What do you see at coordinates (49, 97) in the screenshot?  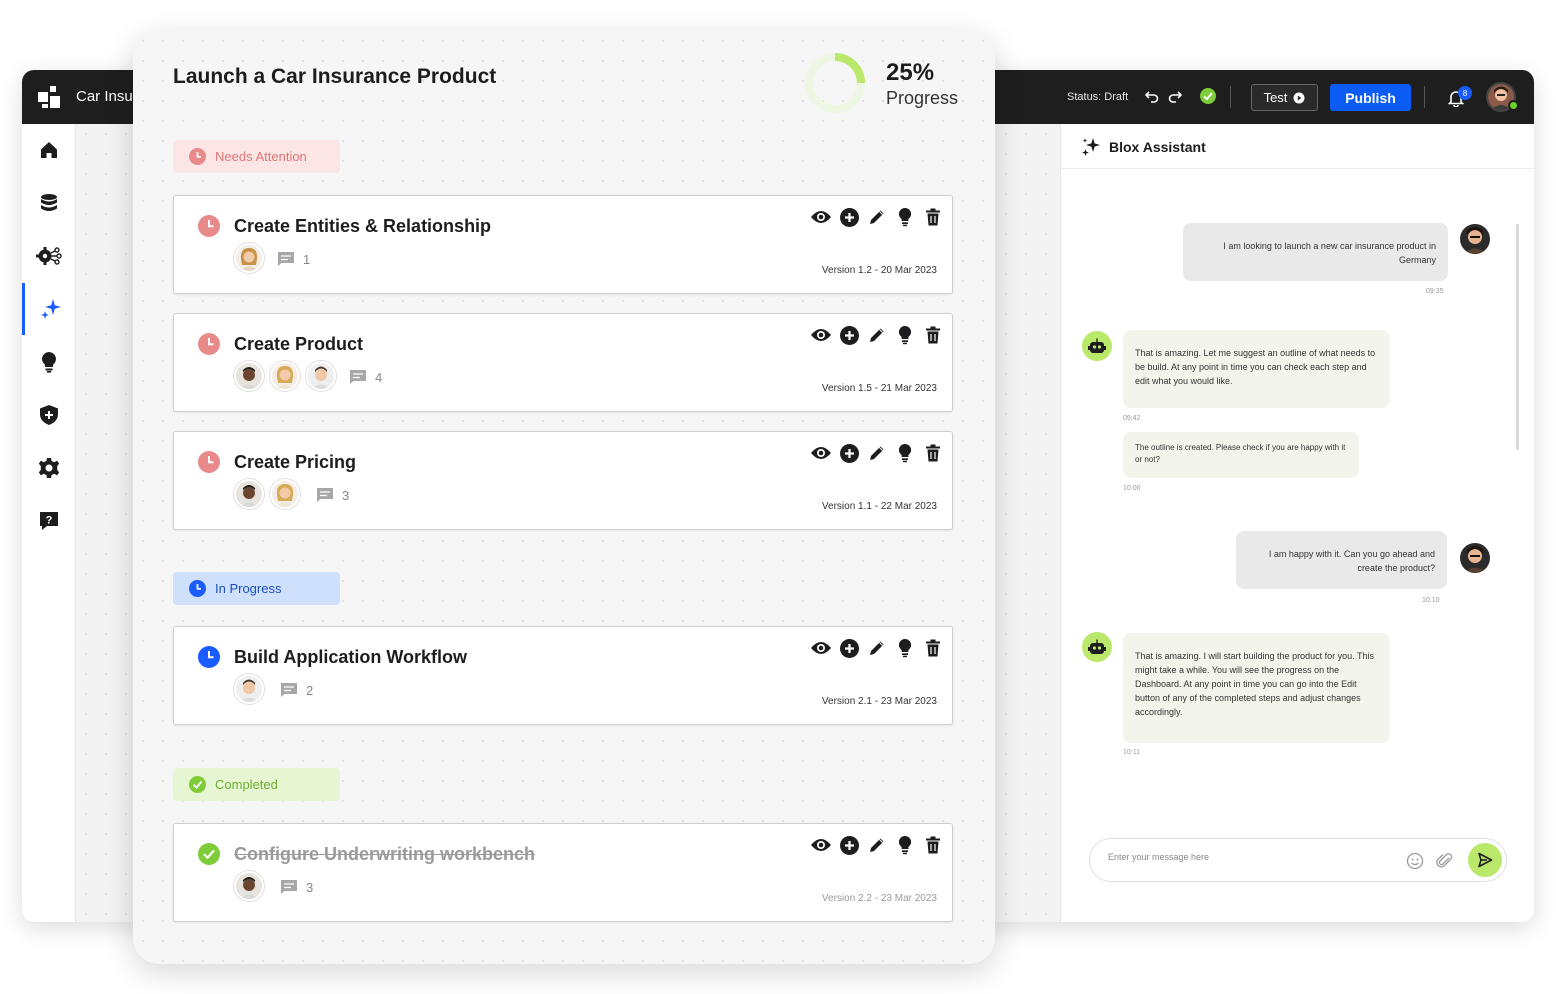 I see `logo-icon` at bounding box center [49, 97].